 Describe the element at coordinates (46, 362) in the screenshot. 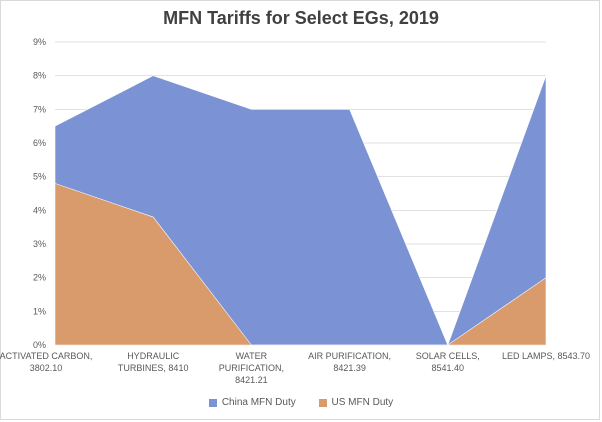

I see `x-category-label: ACTIVATED CARBON, 3802.10` at that location.